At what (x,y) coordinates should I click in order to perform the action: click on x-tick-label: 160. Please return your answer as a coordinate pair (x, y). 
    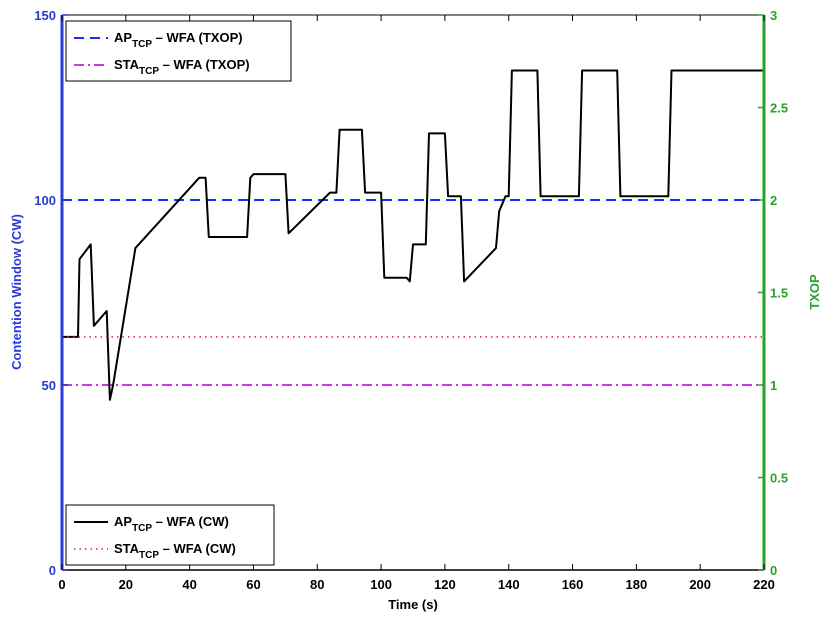
    Looking at the image, I should click on (573, 584).